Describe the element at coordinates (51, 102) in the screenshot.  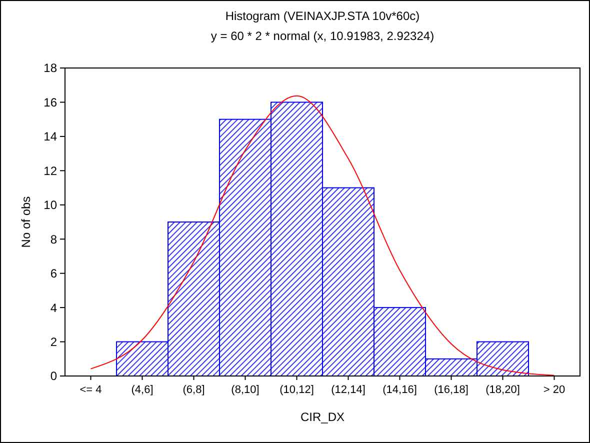
I see `y-tick-label: 16` at that location.